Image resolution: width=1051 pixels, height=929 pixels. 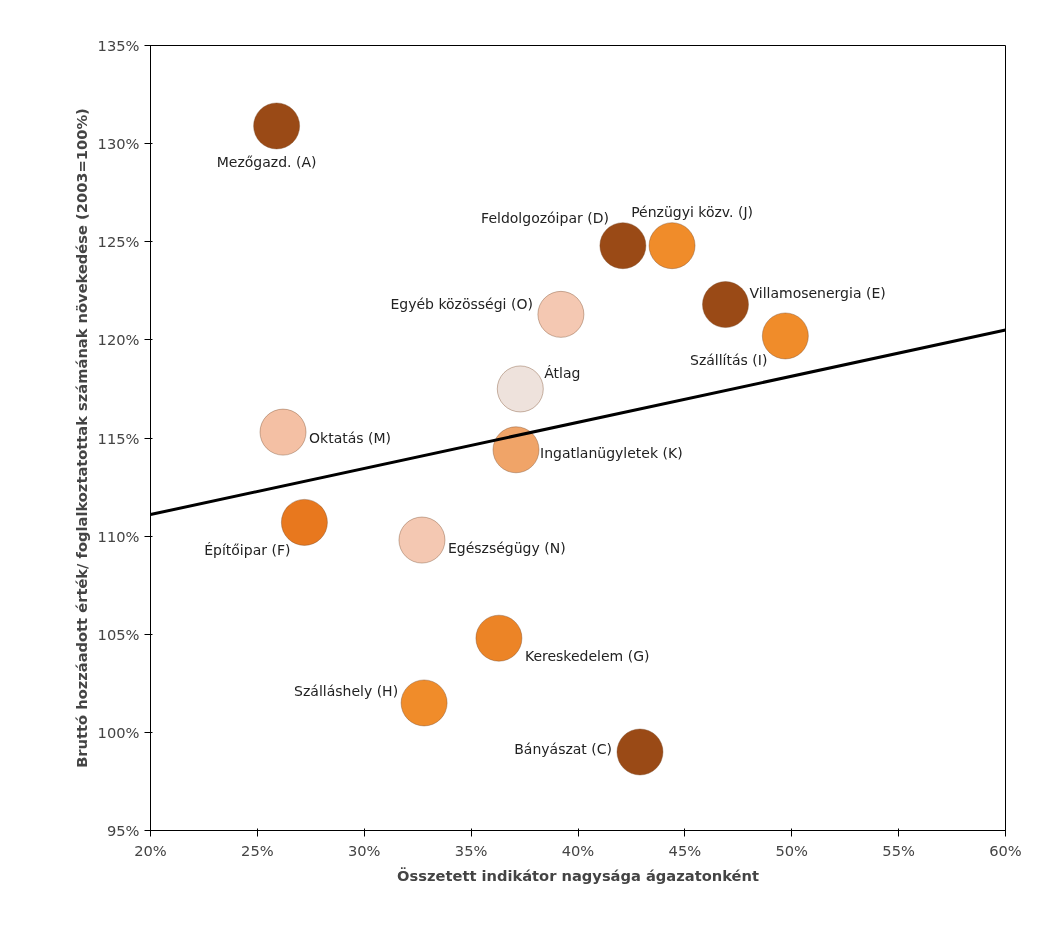 What do you see at coordinates (506, 548) in the screenshot?
I see `annotation: Egészségügy (N)` at bounding box center [506, 548].